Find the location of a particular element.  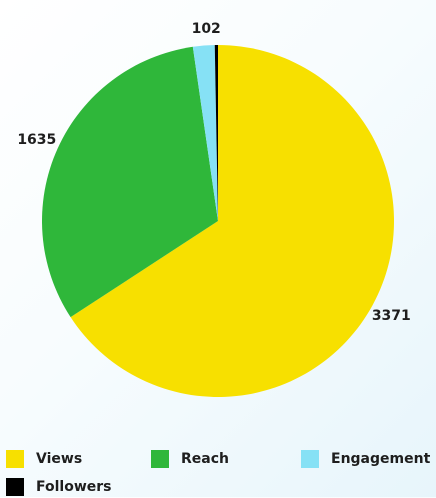

legend-swatch-engagement is located at coordinates (310, 459).